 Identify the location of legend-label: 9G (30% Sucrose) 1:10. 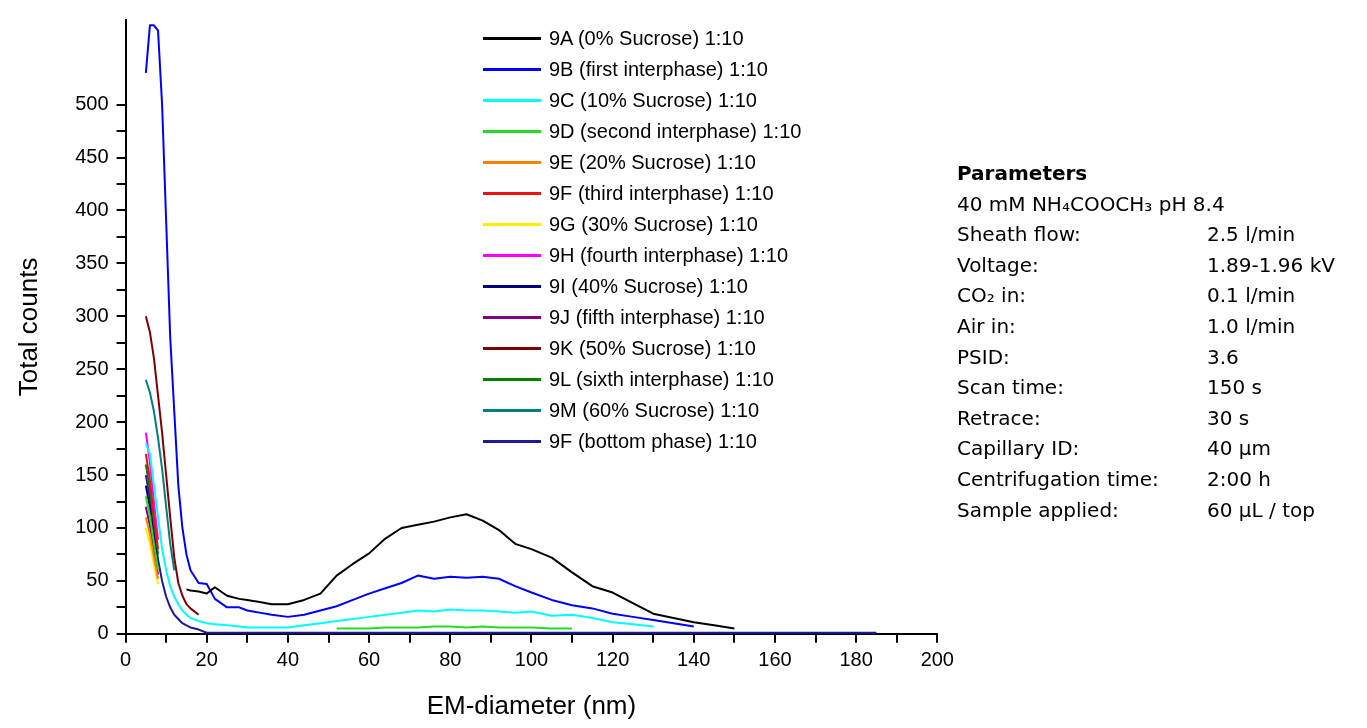
(653, 224).